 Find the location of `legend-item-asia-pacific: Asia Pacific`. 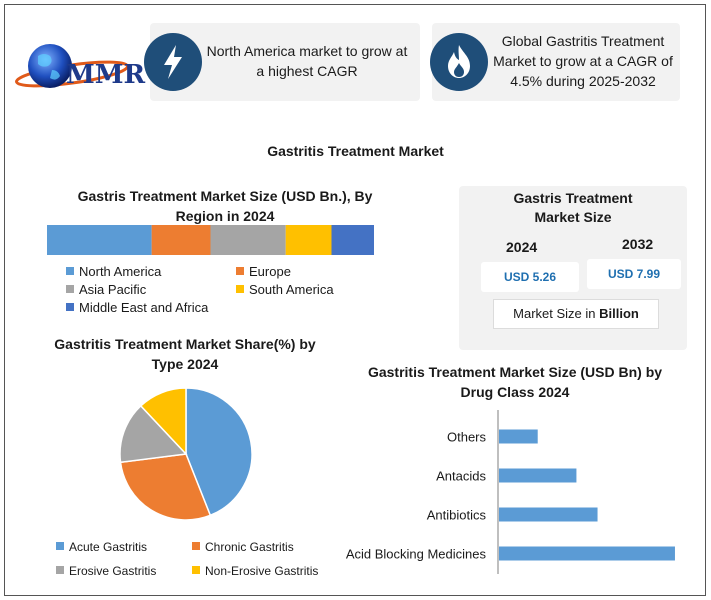

legend-item-asia-pacific: Asia Pacific is located at coordinates (106, 289).